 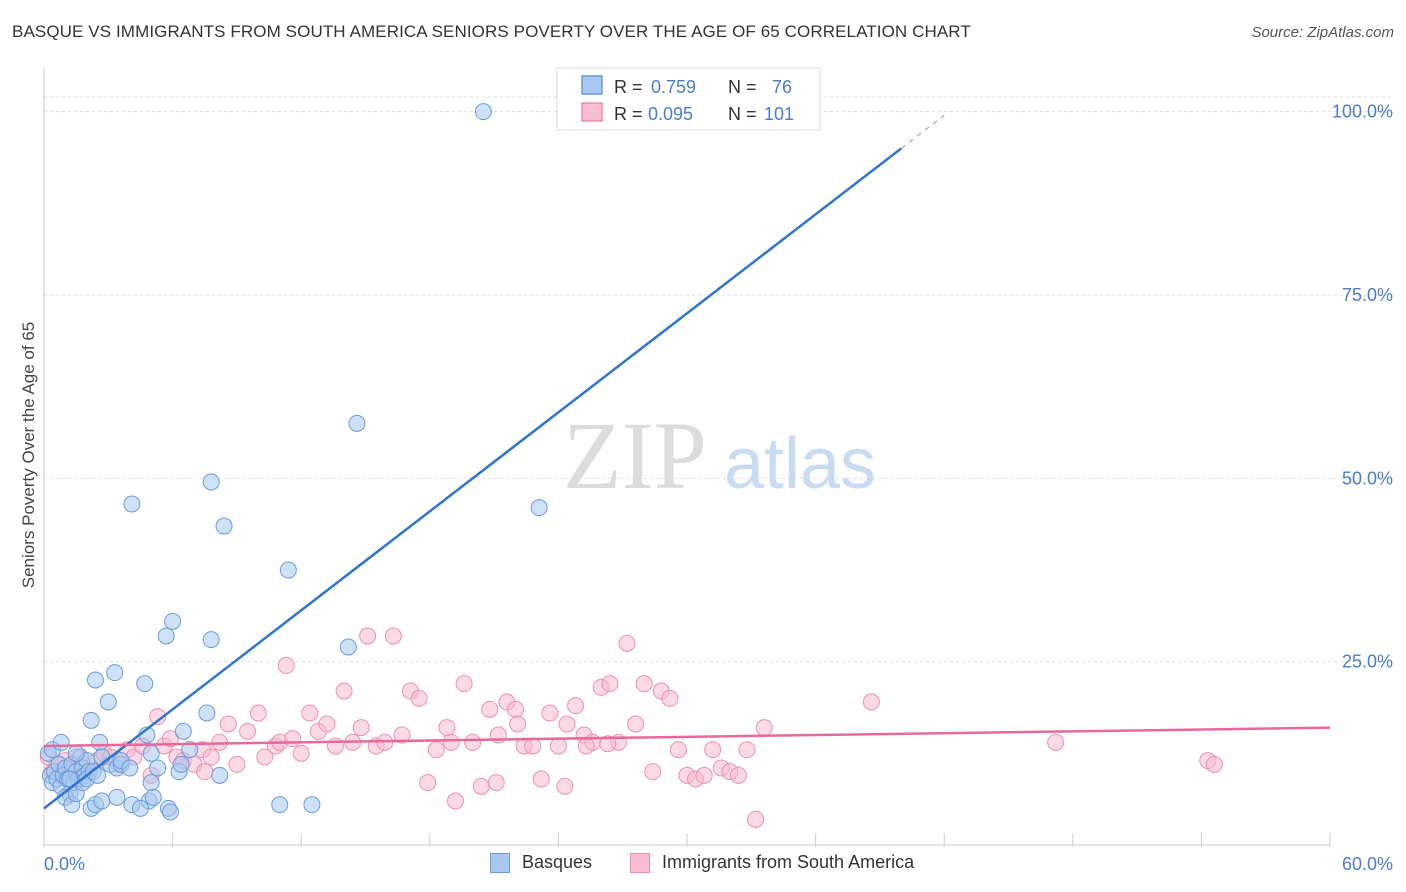 What do you see at coordinates (782, 87) in the screenshot?
I see `legend-n-value-1: 76` at bounding box center [782, 87].